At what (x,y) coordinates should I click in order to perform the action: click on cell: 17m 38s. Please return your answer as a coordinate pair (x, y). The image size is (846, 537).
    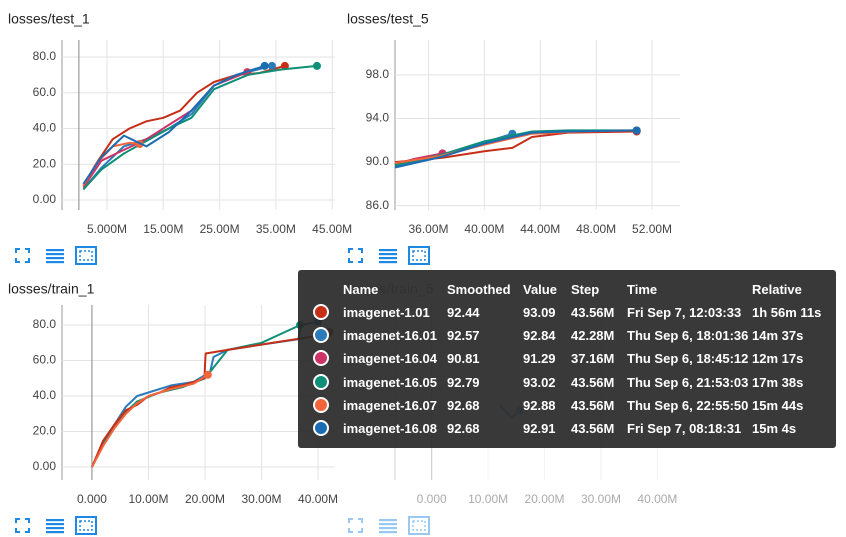
    Looking at the image, I should click on (778, 382).